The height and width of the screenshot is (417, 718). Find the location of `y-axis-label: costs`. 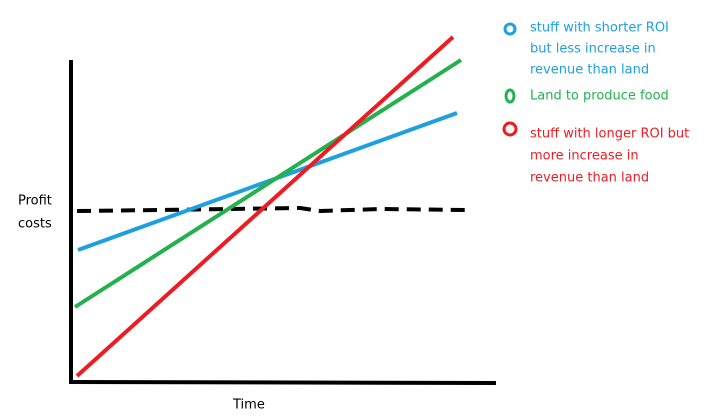

y-axis-label: costs is located at coordinates (35, 224).